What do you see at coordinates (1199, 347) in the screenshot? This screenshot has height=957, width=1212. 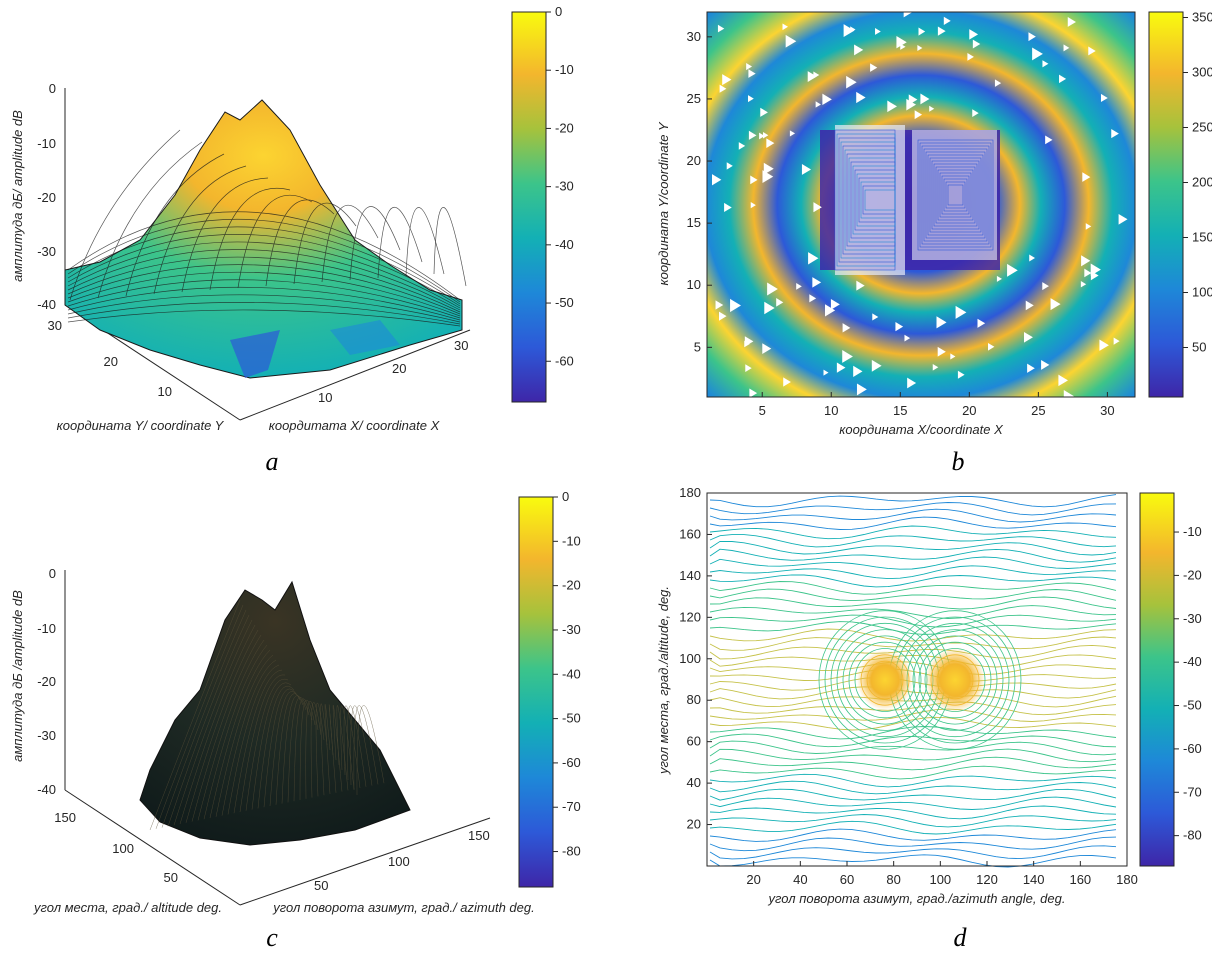 I see `colorbar-tick-label: 50` at bounding box center [1199, 347].